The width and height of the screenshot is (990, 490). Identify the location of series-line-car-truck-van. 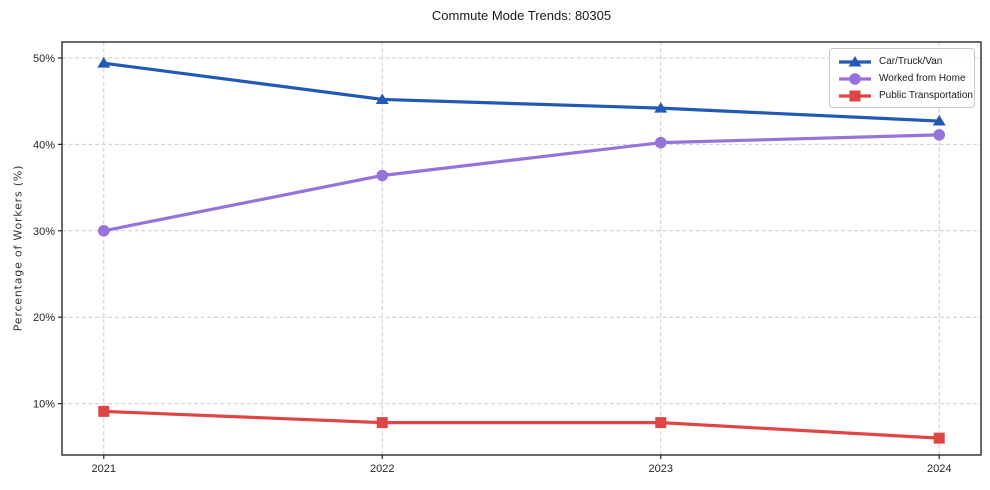
(521, 92).